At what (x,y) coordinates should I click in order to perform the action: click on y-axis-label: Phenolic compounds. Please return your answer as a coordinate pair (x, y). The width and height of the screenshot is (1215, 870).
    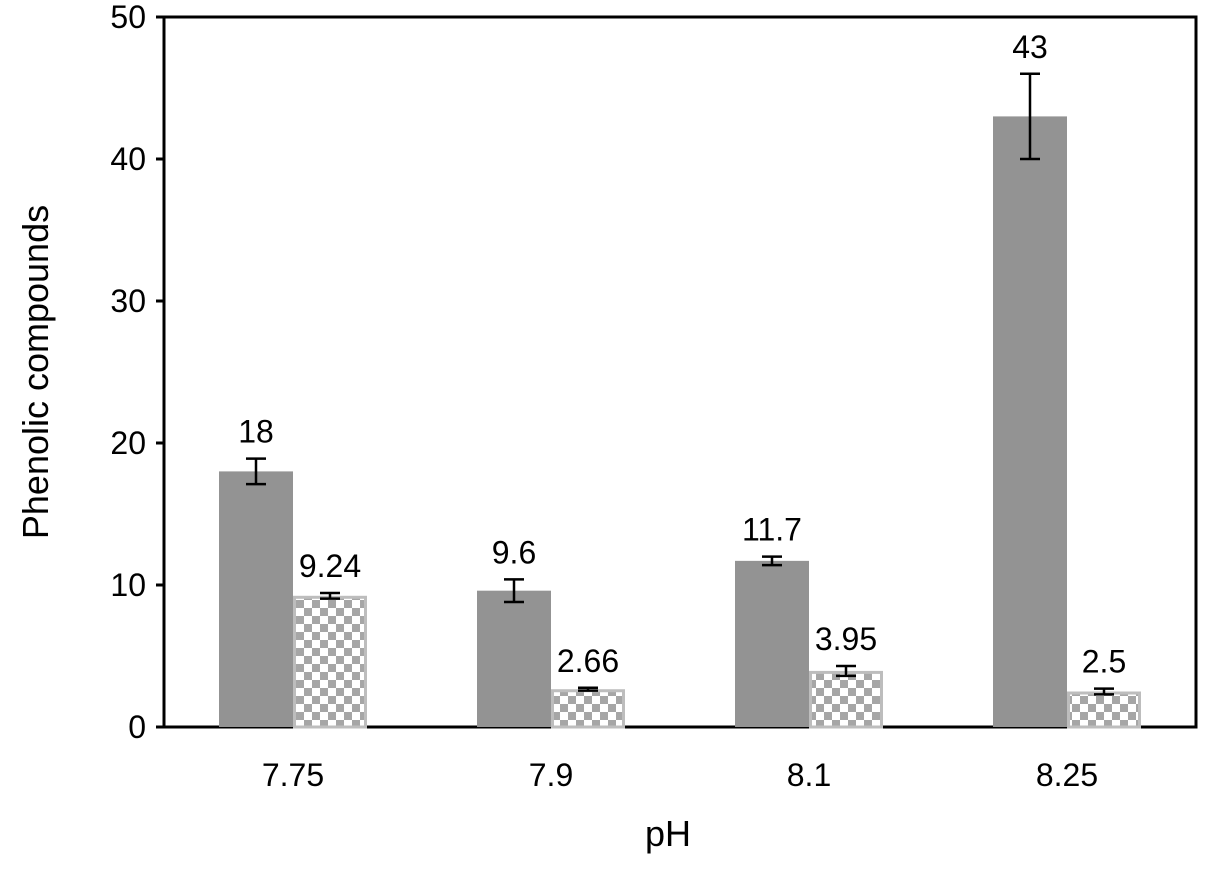
    Looking at the image, I should click on (35, 372).